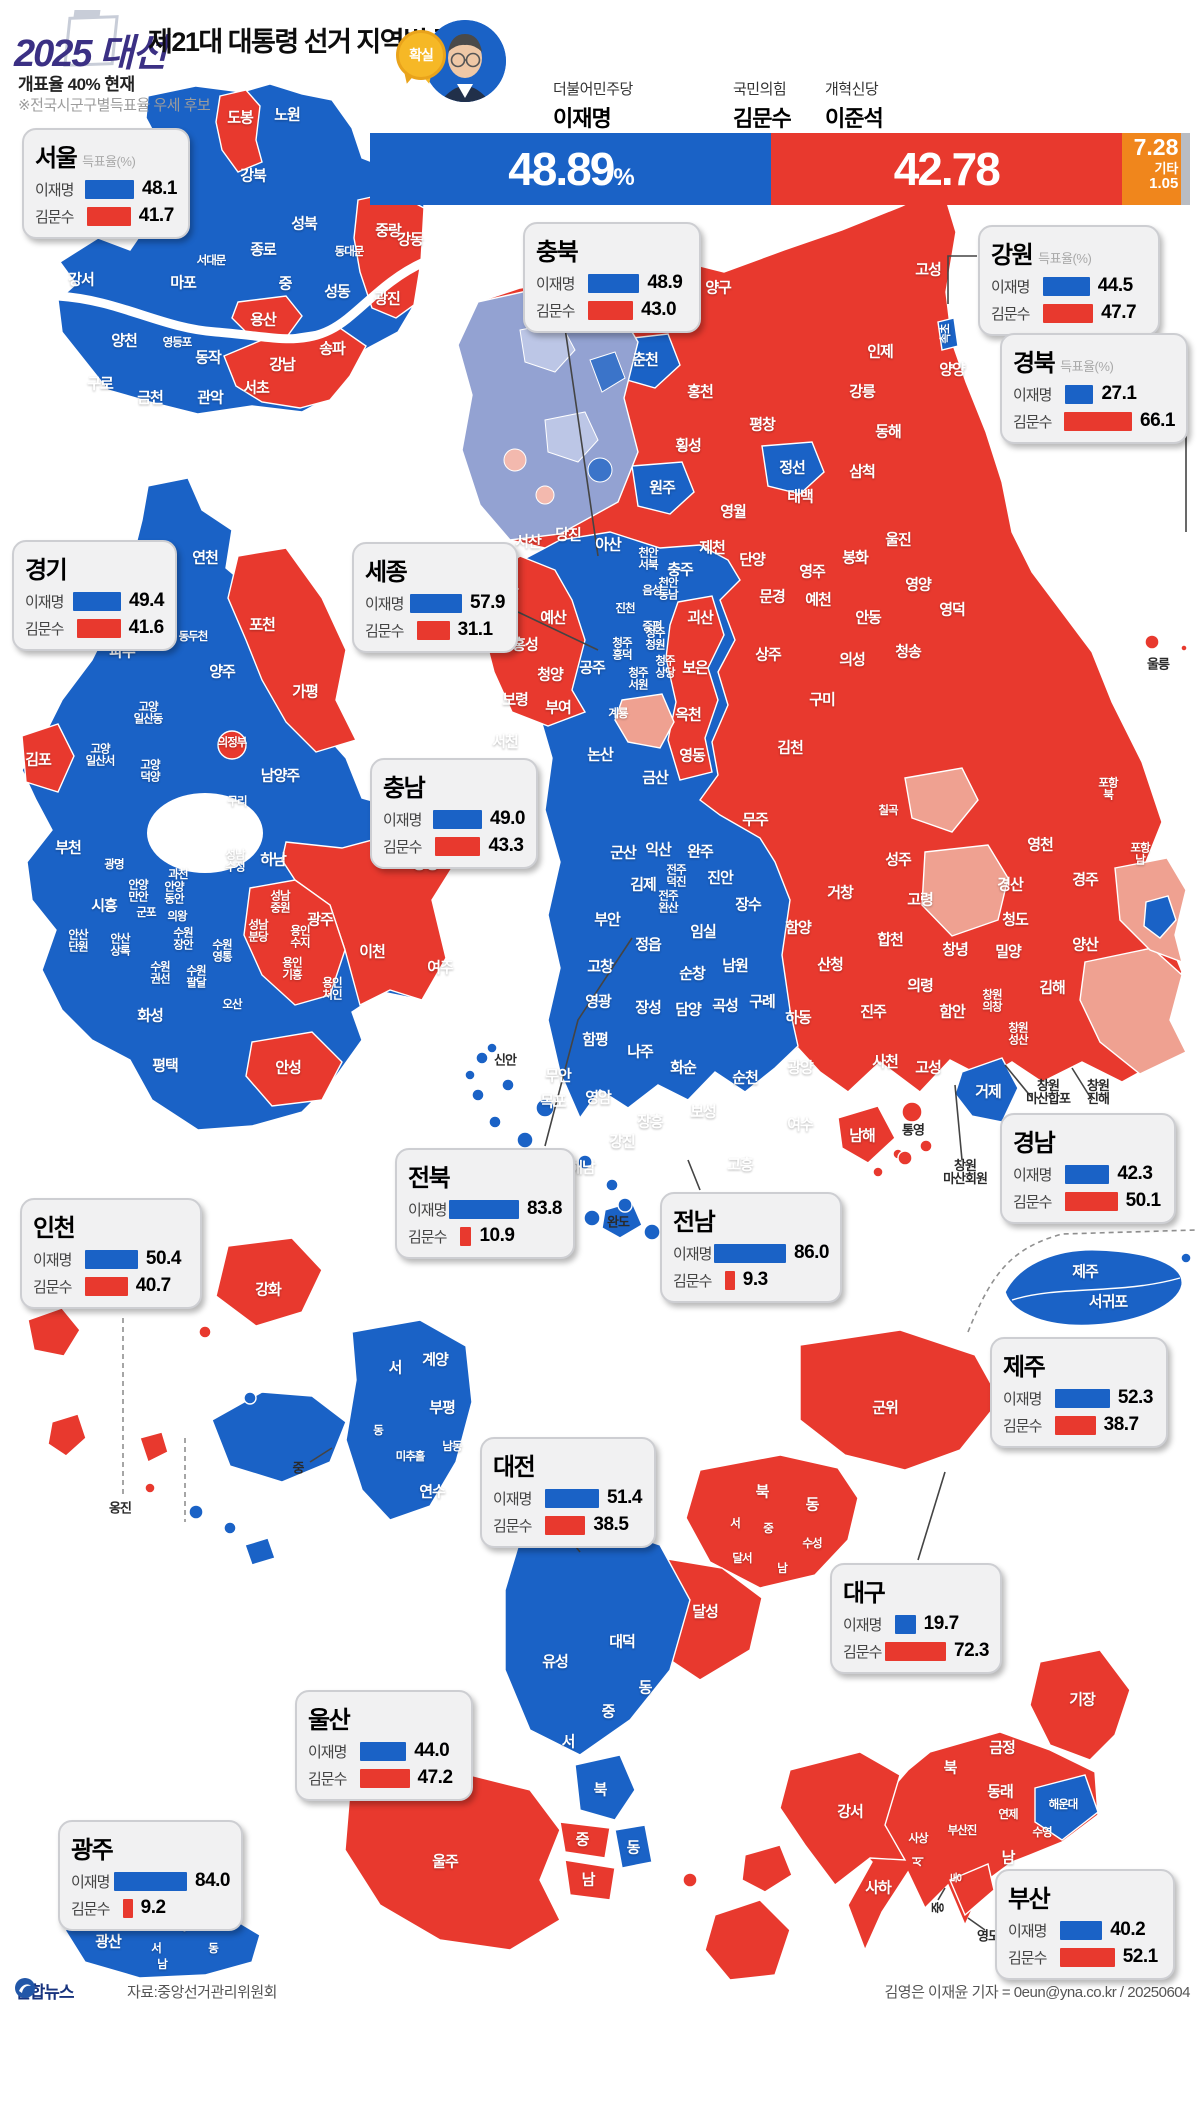  What do you see at coordinates (821, 1505) in the screenshot?
I see `daegu-map` at bounding box center [821, 1505].